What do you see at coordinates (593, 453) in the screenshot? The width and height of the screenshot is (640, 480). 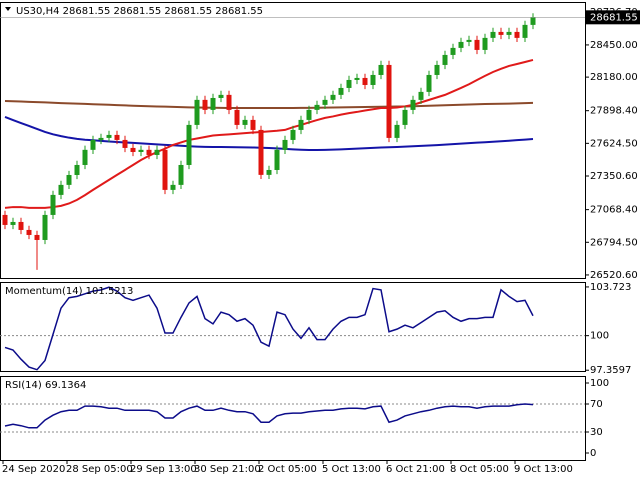 I see `y-tick-label: 0` at bounding box center [593, 453].